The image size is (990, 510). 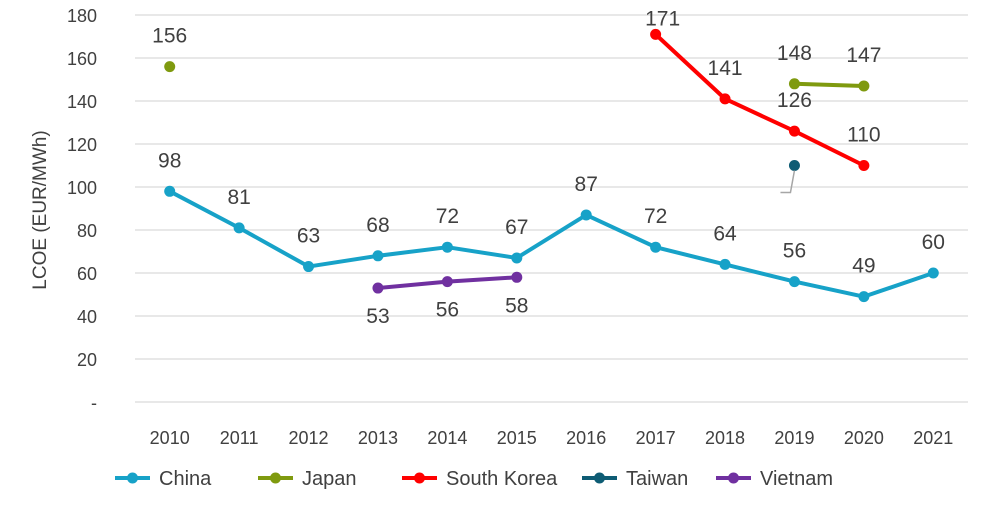 I want to click on x-tick-label: 2017, so click(x=656, y=438).